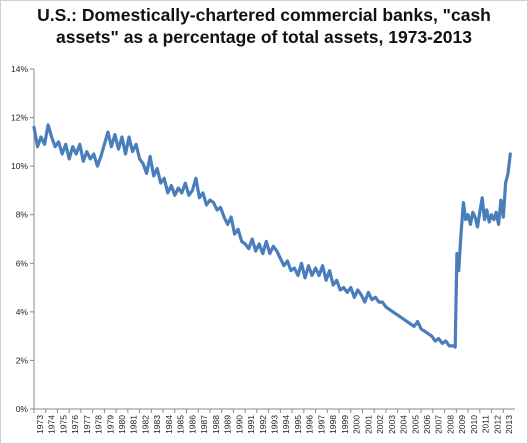 This screenshot has width=528, height=444. I want to click on y-tick-label: 2%, so click(22, 360).